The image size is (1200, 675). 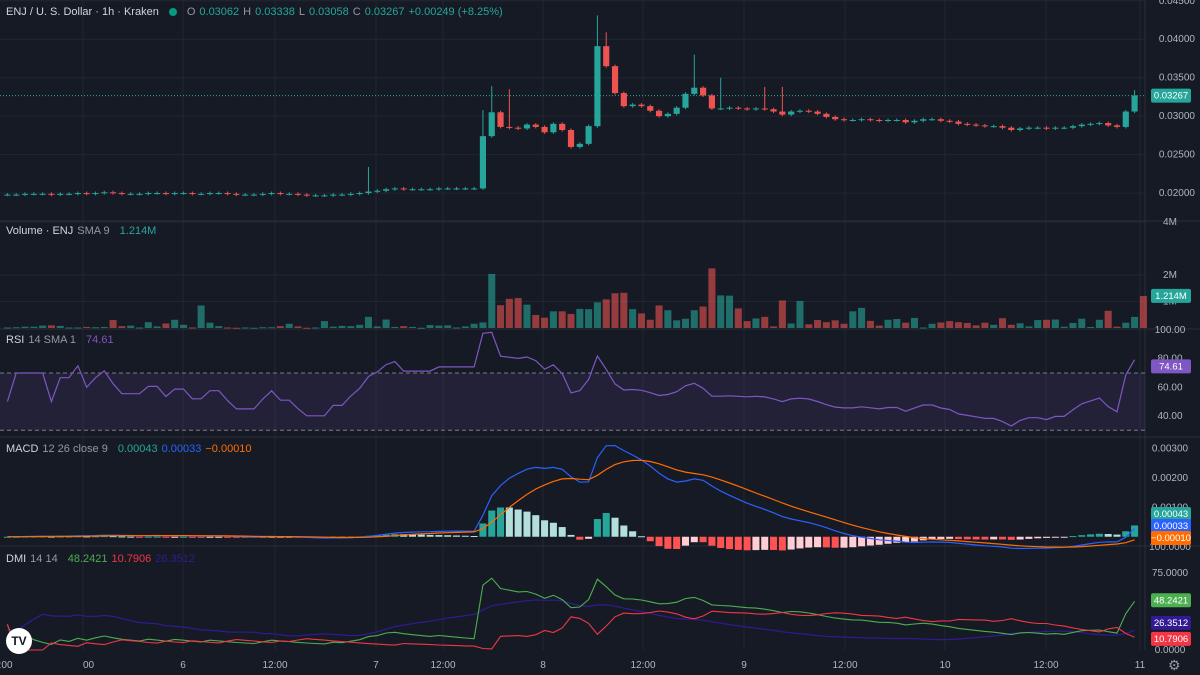 What do you see at coordinates (1171, 95) in the screenshot?
I see `price-tag: 0.03267` at bounding box center [1171, 95].